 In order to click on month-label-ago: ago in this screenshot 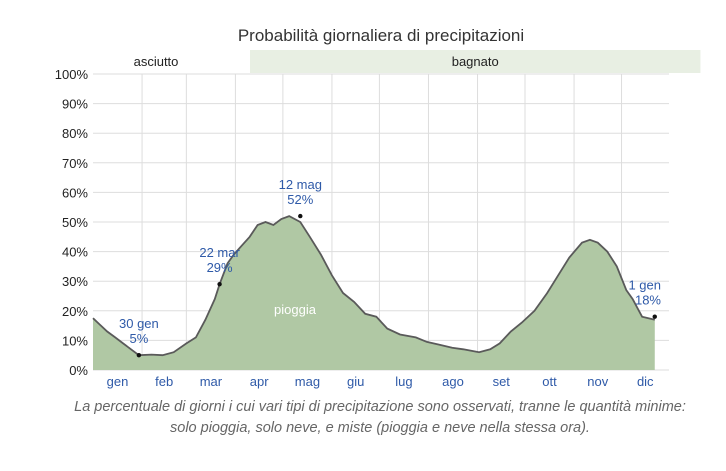, I will do `click(453, 381)`.